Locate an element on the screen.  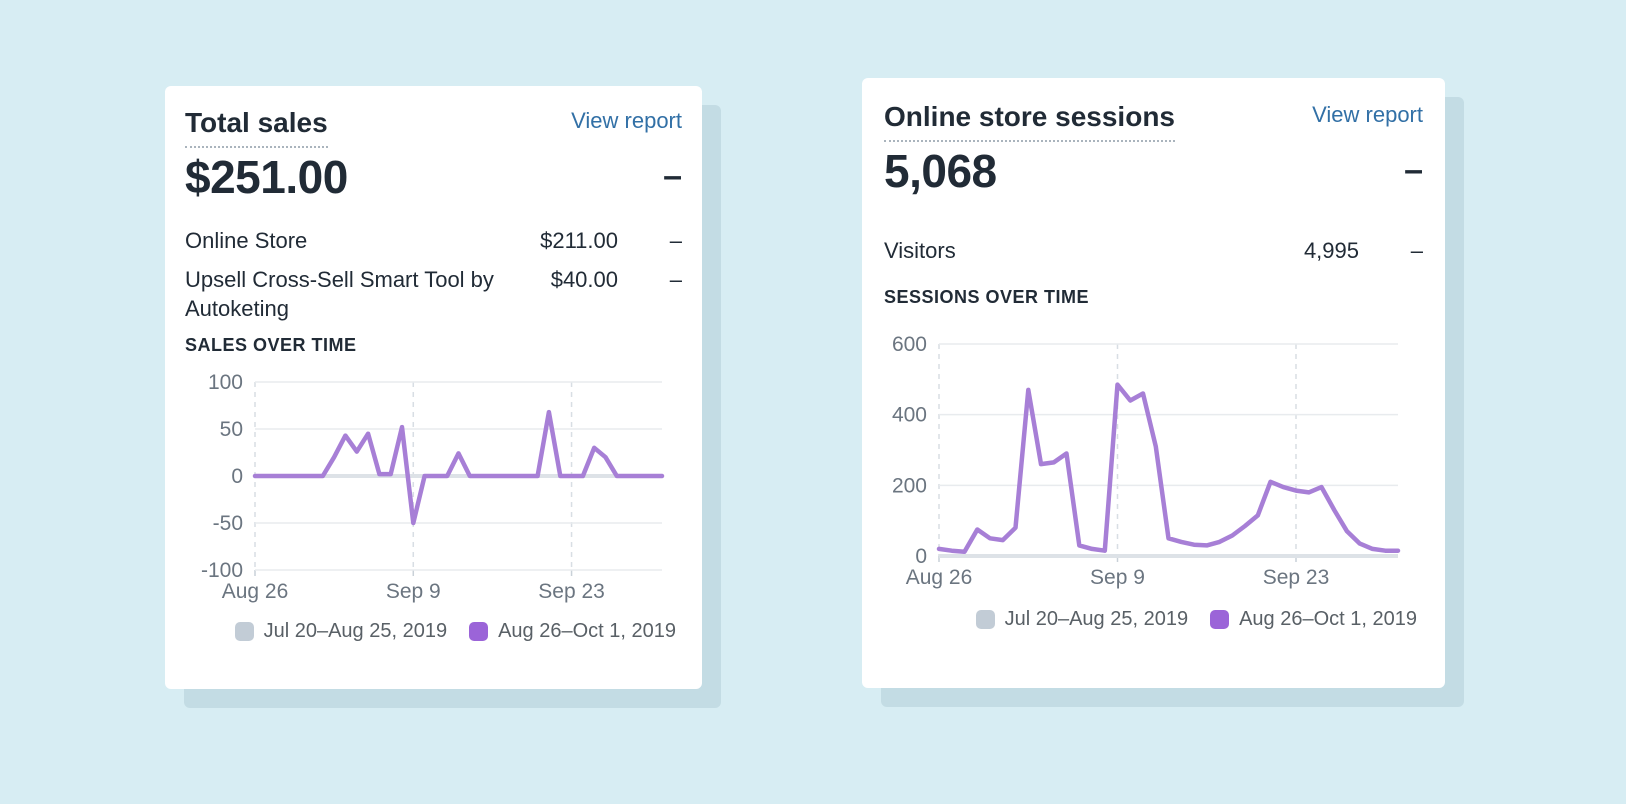
metric-row-online-store: Online Store $211.00 – is located at coordinates (433, 240).